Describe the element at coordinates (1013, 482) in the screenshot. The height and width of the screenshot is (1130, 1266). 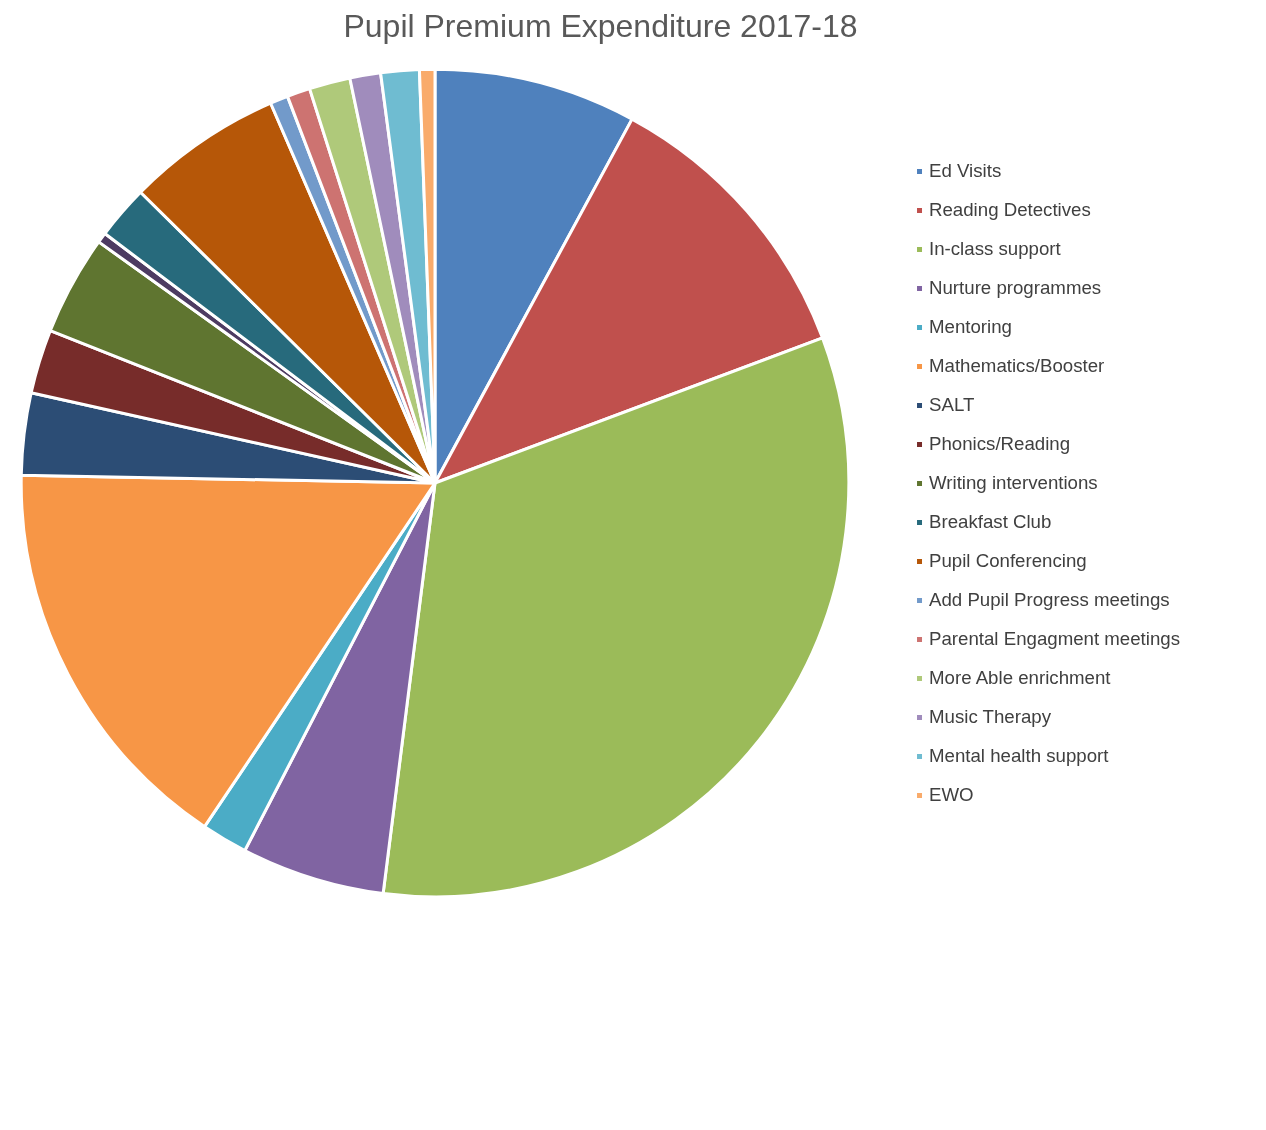
I see `legend-label: Writing interventions` at that location.